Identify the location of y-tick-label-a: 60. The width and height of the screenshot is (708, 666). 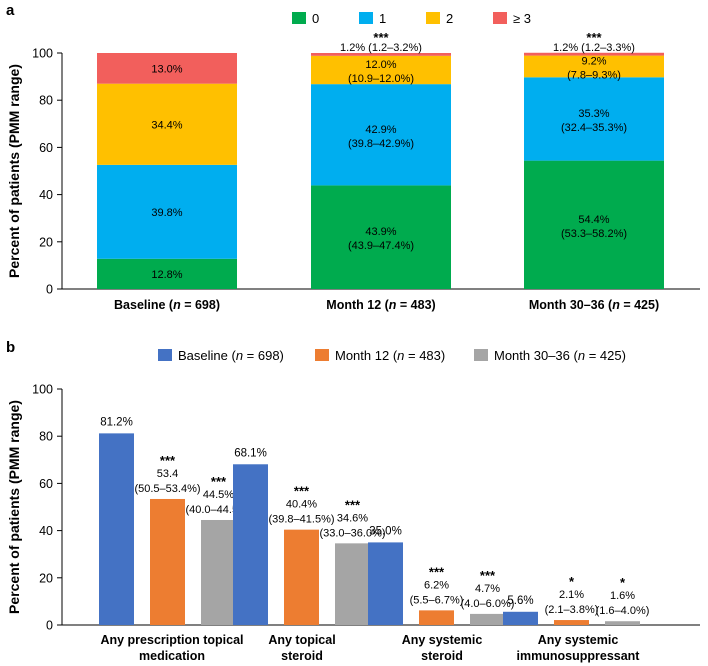
(46, 148).